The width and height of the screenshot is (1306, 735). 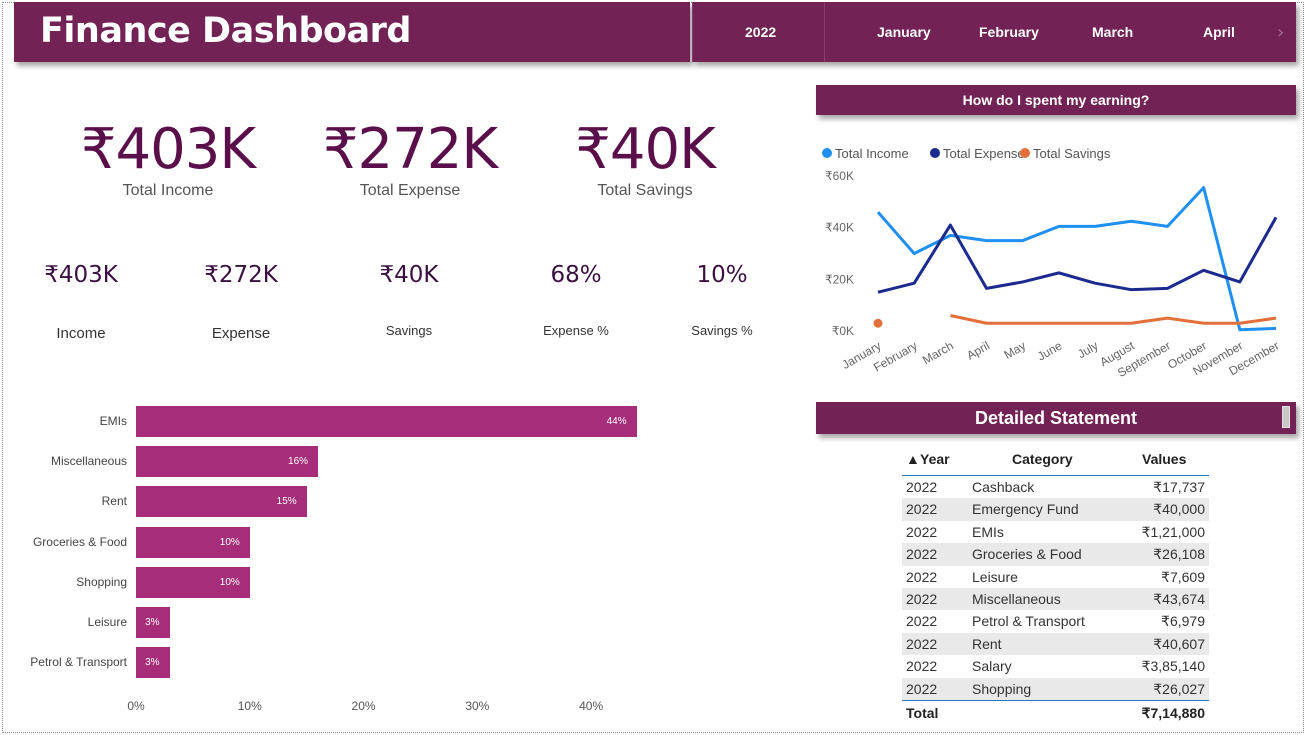 What do you see at coordinates (249, 706) in the screenshot?
I see `x-axis-tick-label: 10%` at bounding box center [249, 706].